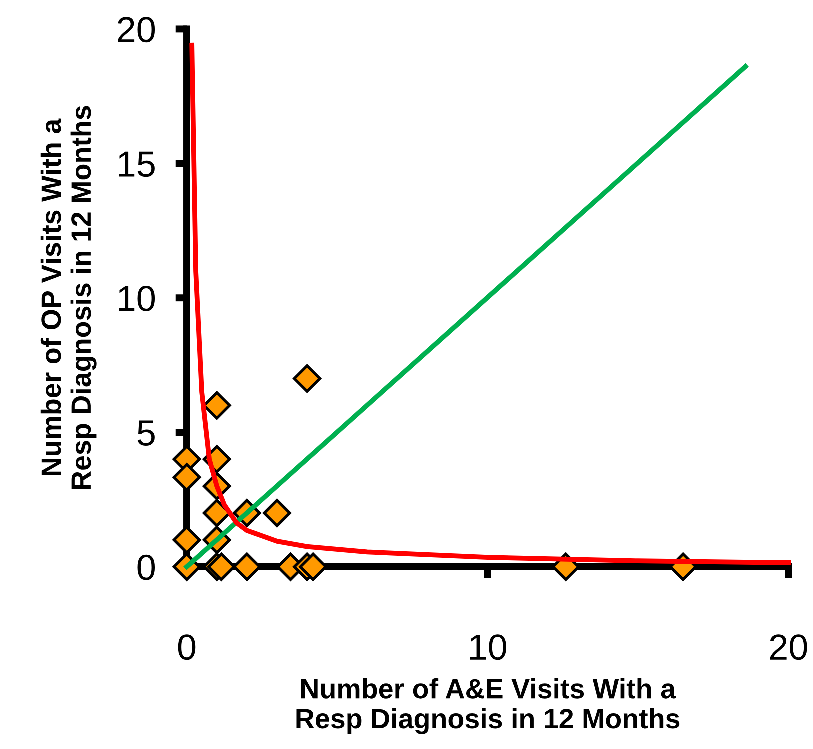 This screenshot has width=813, height=749. What do you see at coordinates (488, 647) in the screenshot?
I see `x-tick-label: 10` at bounding box center [488, 647].